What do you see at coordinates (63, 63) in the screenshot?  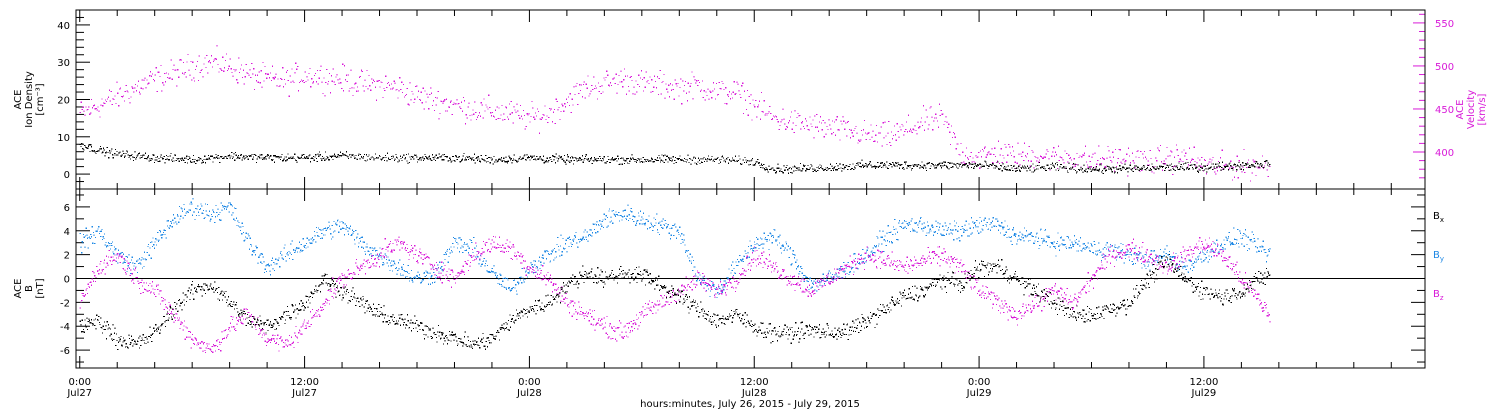 I see `density-y-tick-label: 30` at bounding box center [63, 63].